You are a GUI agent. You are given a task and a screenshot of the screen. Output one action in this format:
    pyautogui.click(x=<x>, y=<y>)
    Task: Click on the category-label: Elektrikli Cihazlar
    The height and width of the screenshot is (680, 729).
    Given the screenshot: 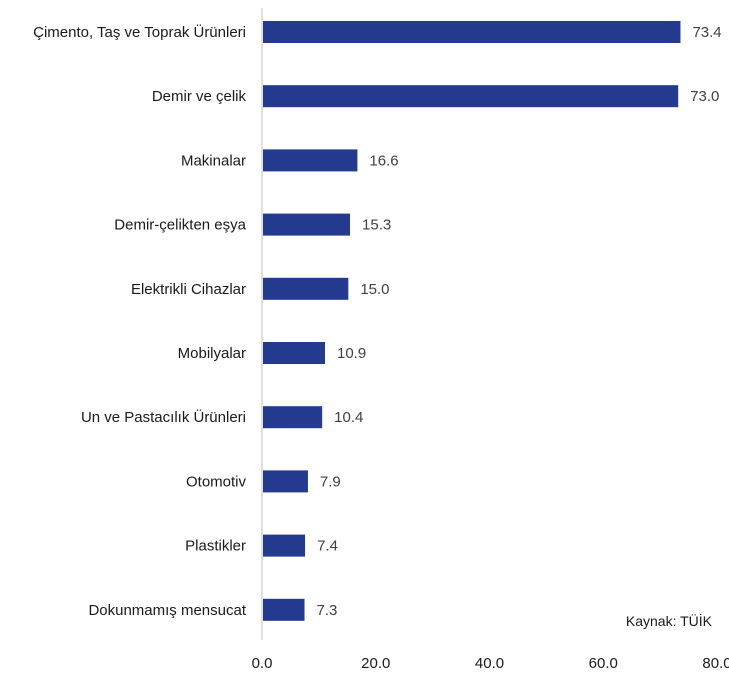 What is the action you would take?
    pyautogui.click(x=188, y=289)
    